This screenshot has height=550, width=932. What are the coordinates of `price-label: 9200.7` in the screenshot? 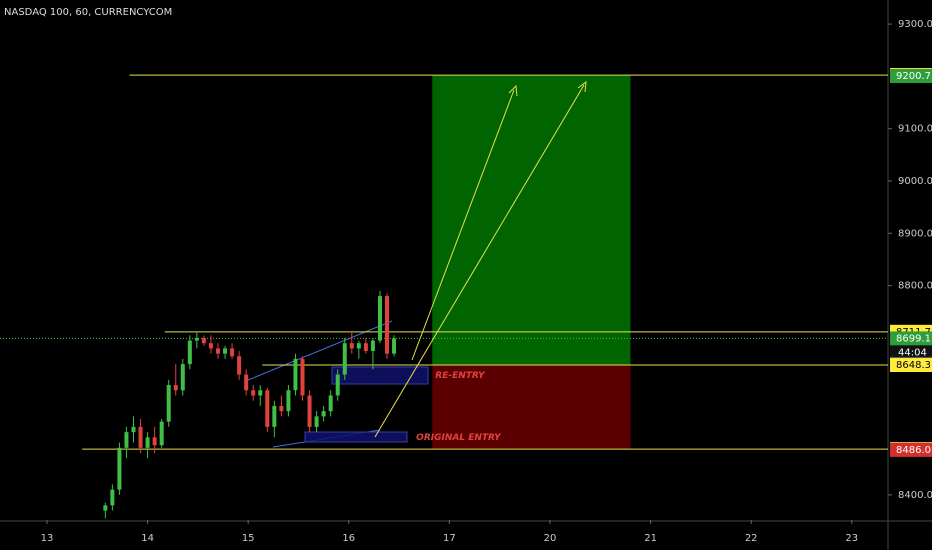 It's located at (913, 76).